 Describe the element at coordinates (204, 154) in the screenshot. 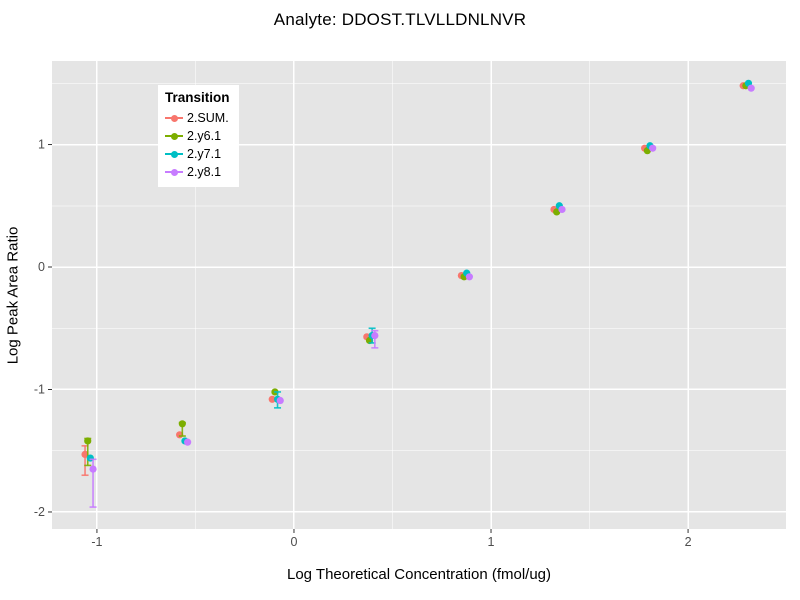

I see `legend-item-label: 2.y7.1` at that location.